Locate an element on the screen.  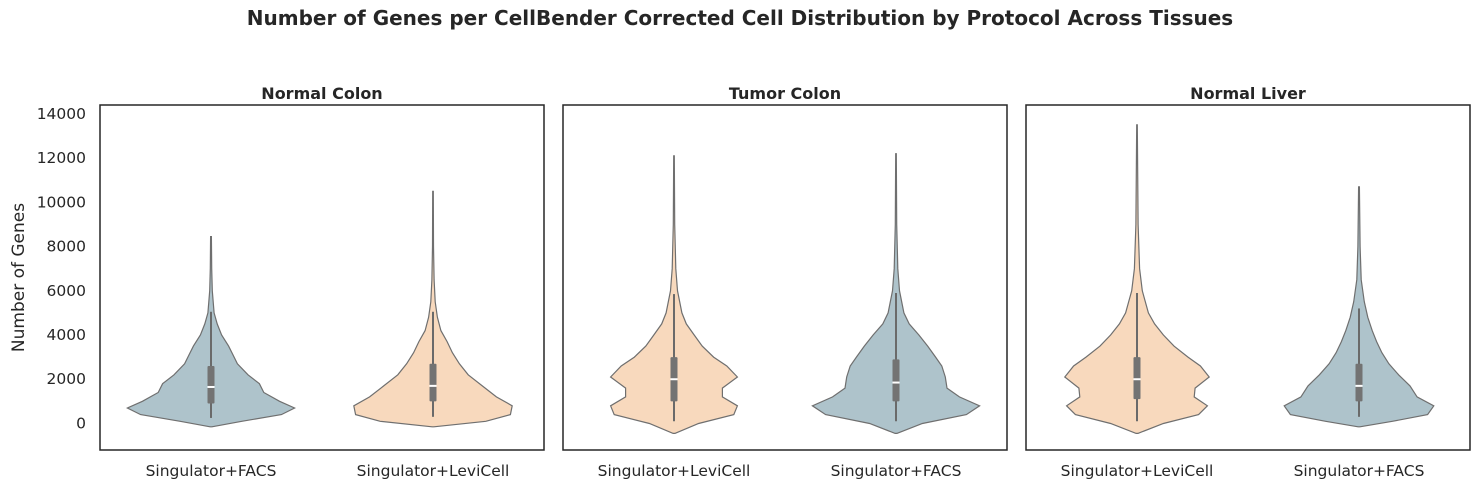
panel-title: Normal Colon is located at coordinates (321, 93).